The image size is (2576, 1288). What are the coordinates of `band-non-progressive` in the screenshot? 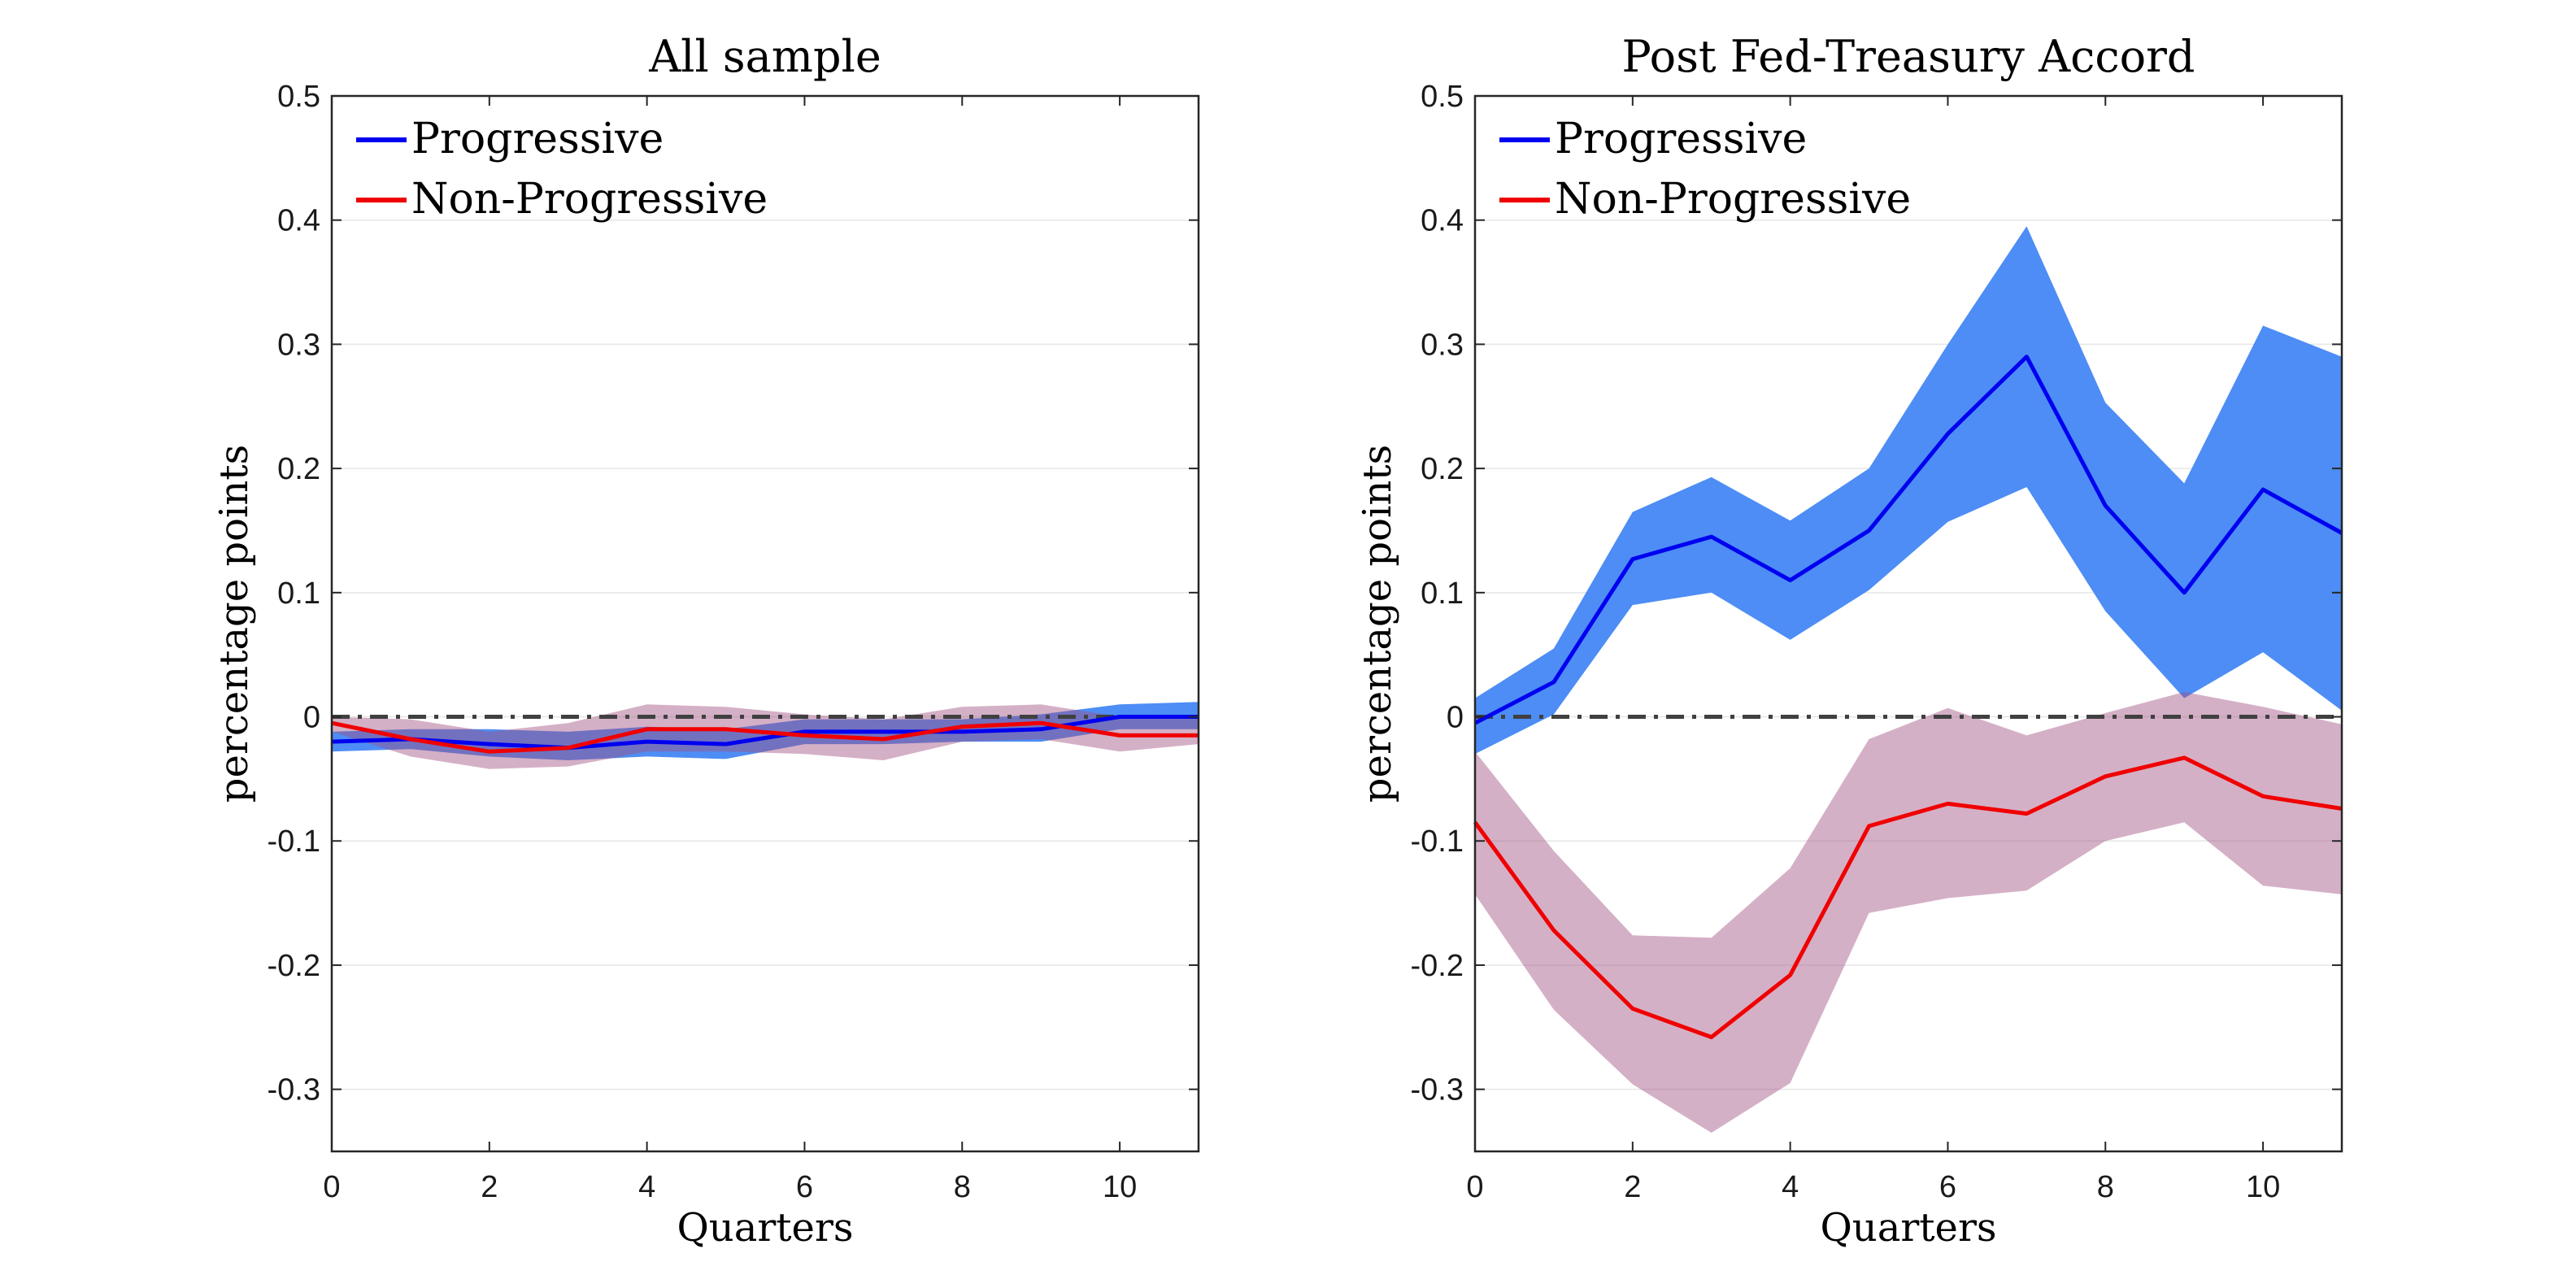 It's located at (1909, 913).